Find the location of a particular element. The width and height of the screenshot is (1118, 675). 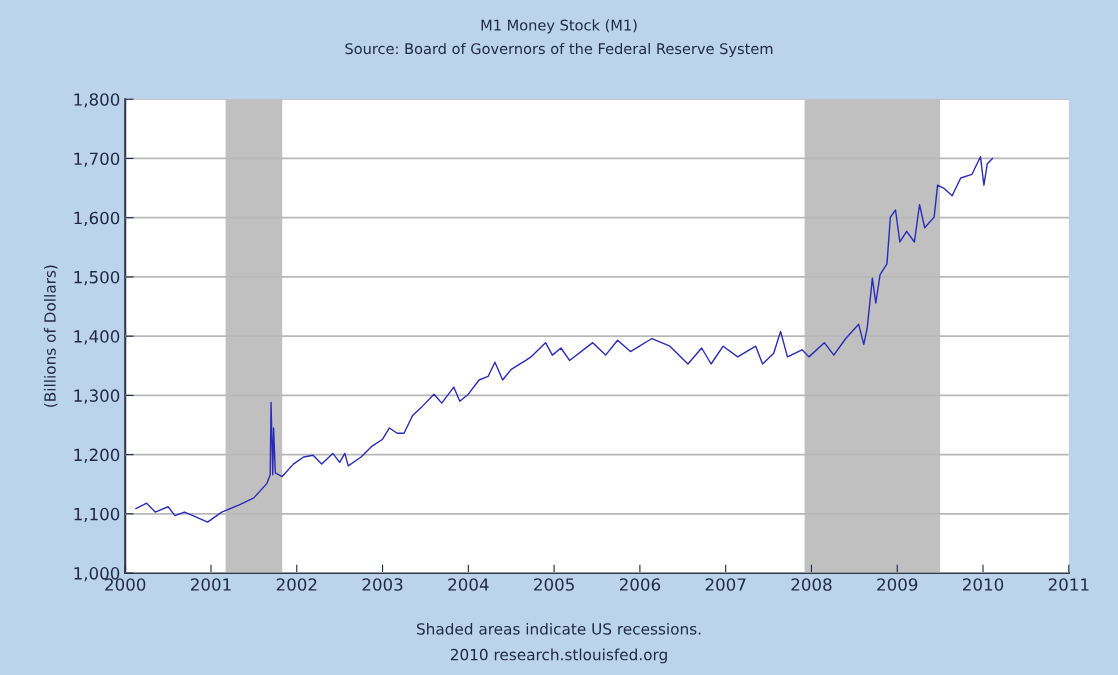

y-tick-label: 1,100 is located at coordinates (97, 515).